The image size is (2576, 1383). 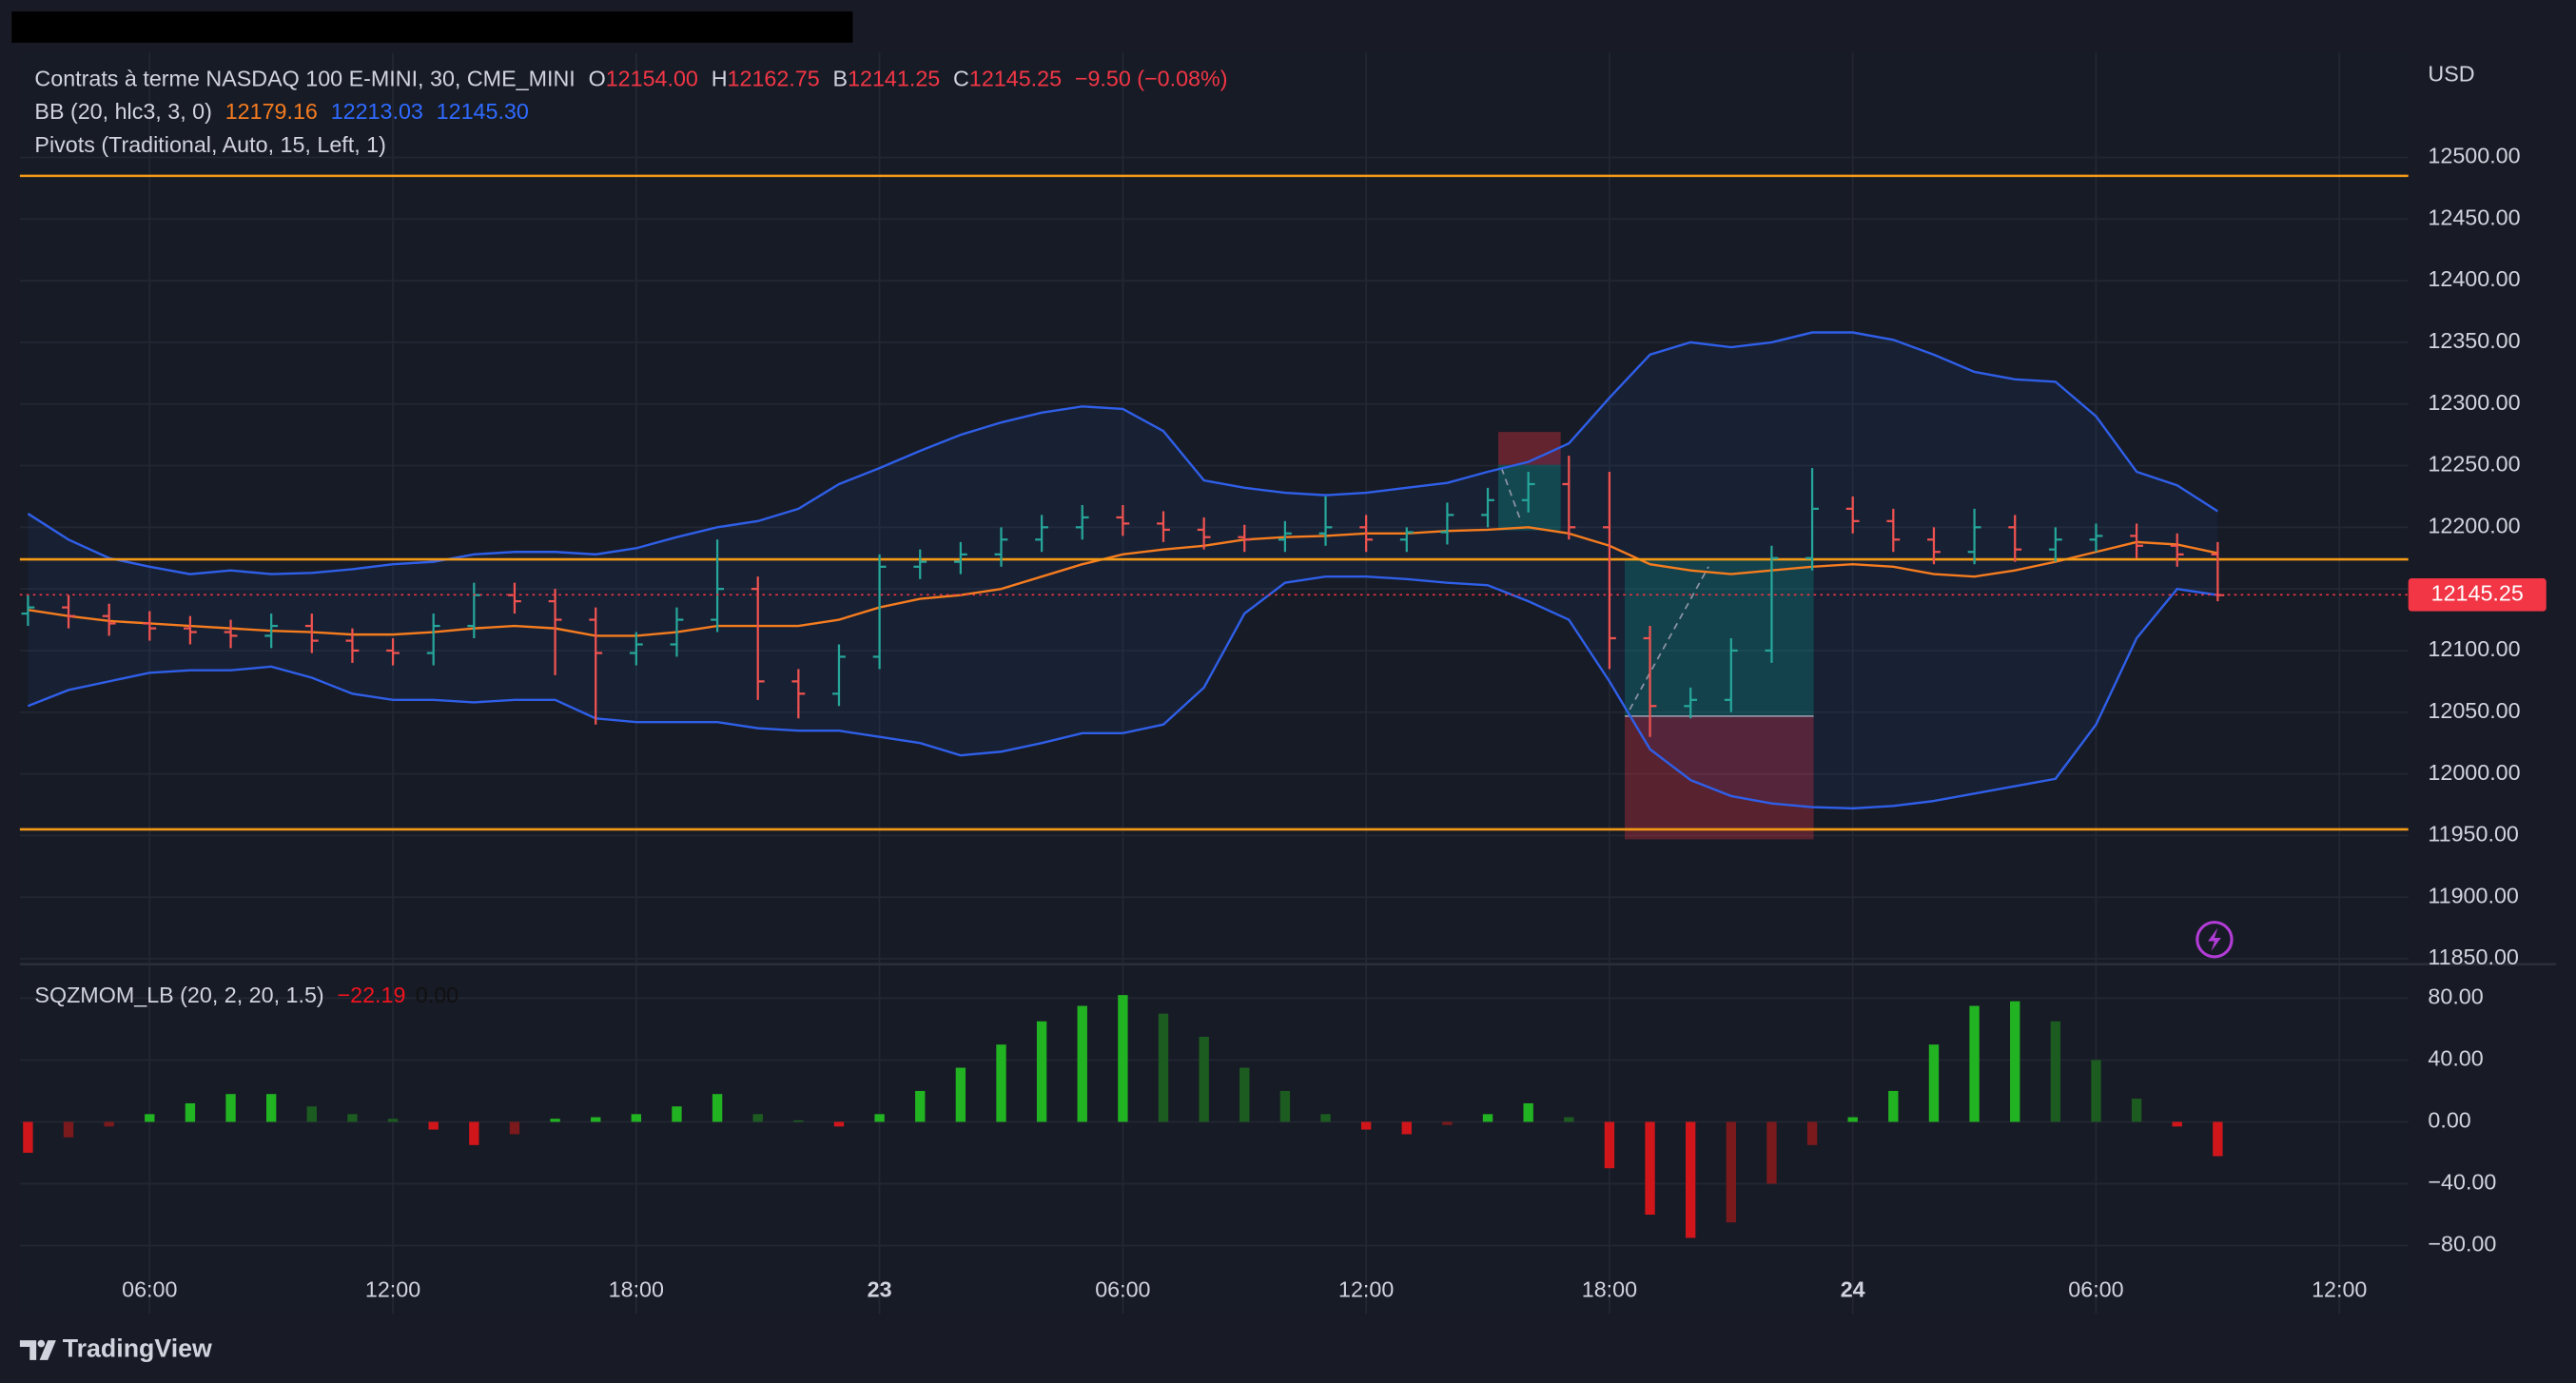 I want to click on y-tick-label: 12200.00, so click(x=2474, y=525).